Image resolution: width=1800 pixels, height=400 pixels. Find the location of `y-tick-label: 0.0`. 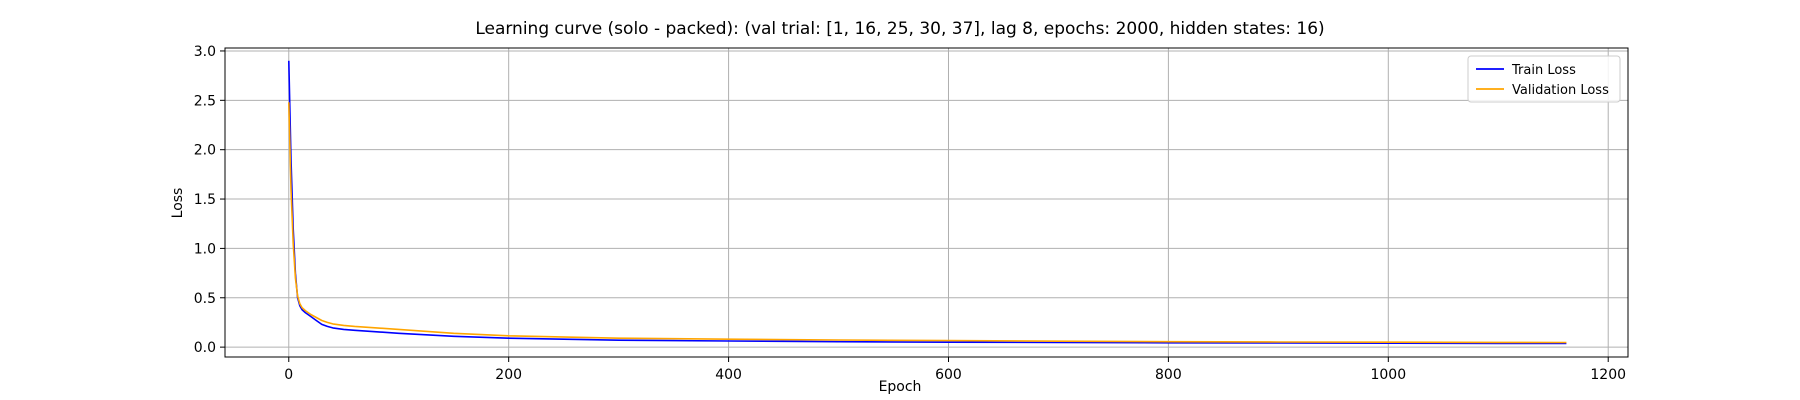

y-tick-label: 0.0 is located at coordinates (205, 348).